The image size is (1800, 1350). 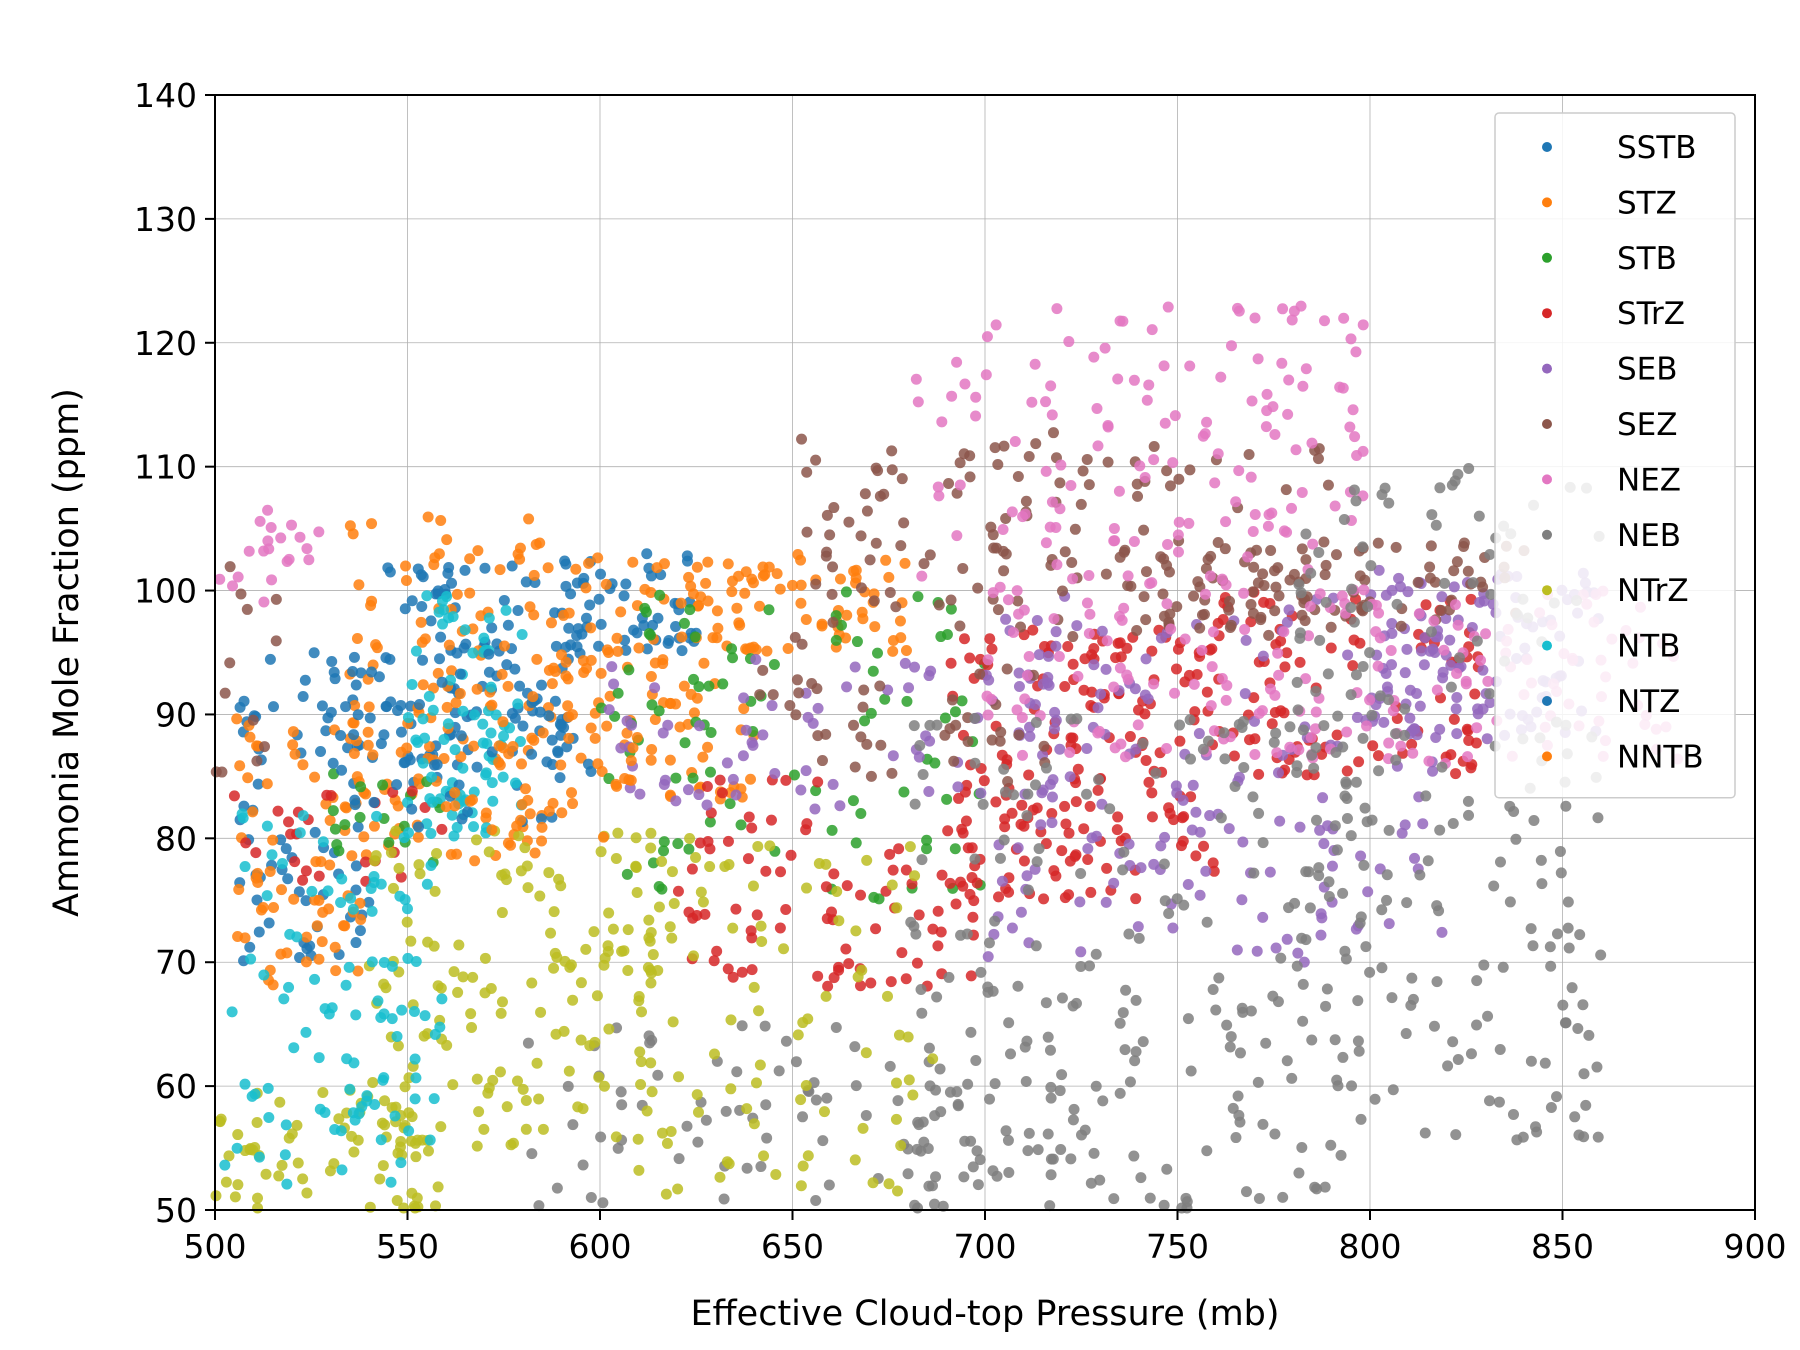 What do you see at coordinates (1648, 647) in the screenshot?
I see `legend-label-ntb: NTB` at bounding box center [1648, 647].